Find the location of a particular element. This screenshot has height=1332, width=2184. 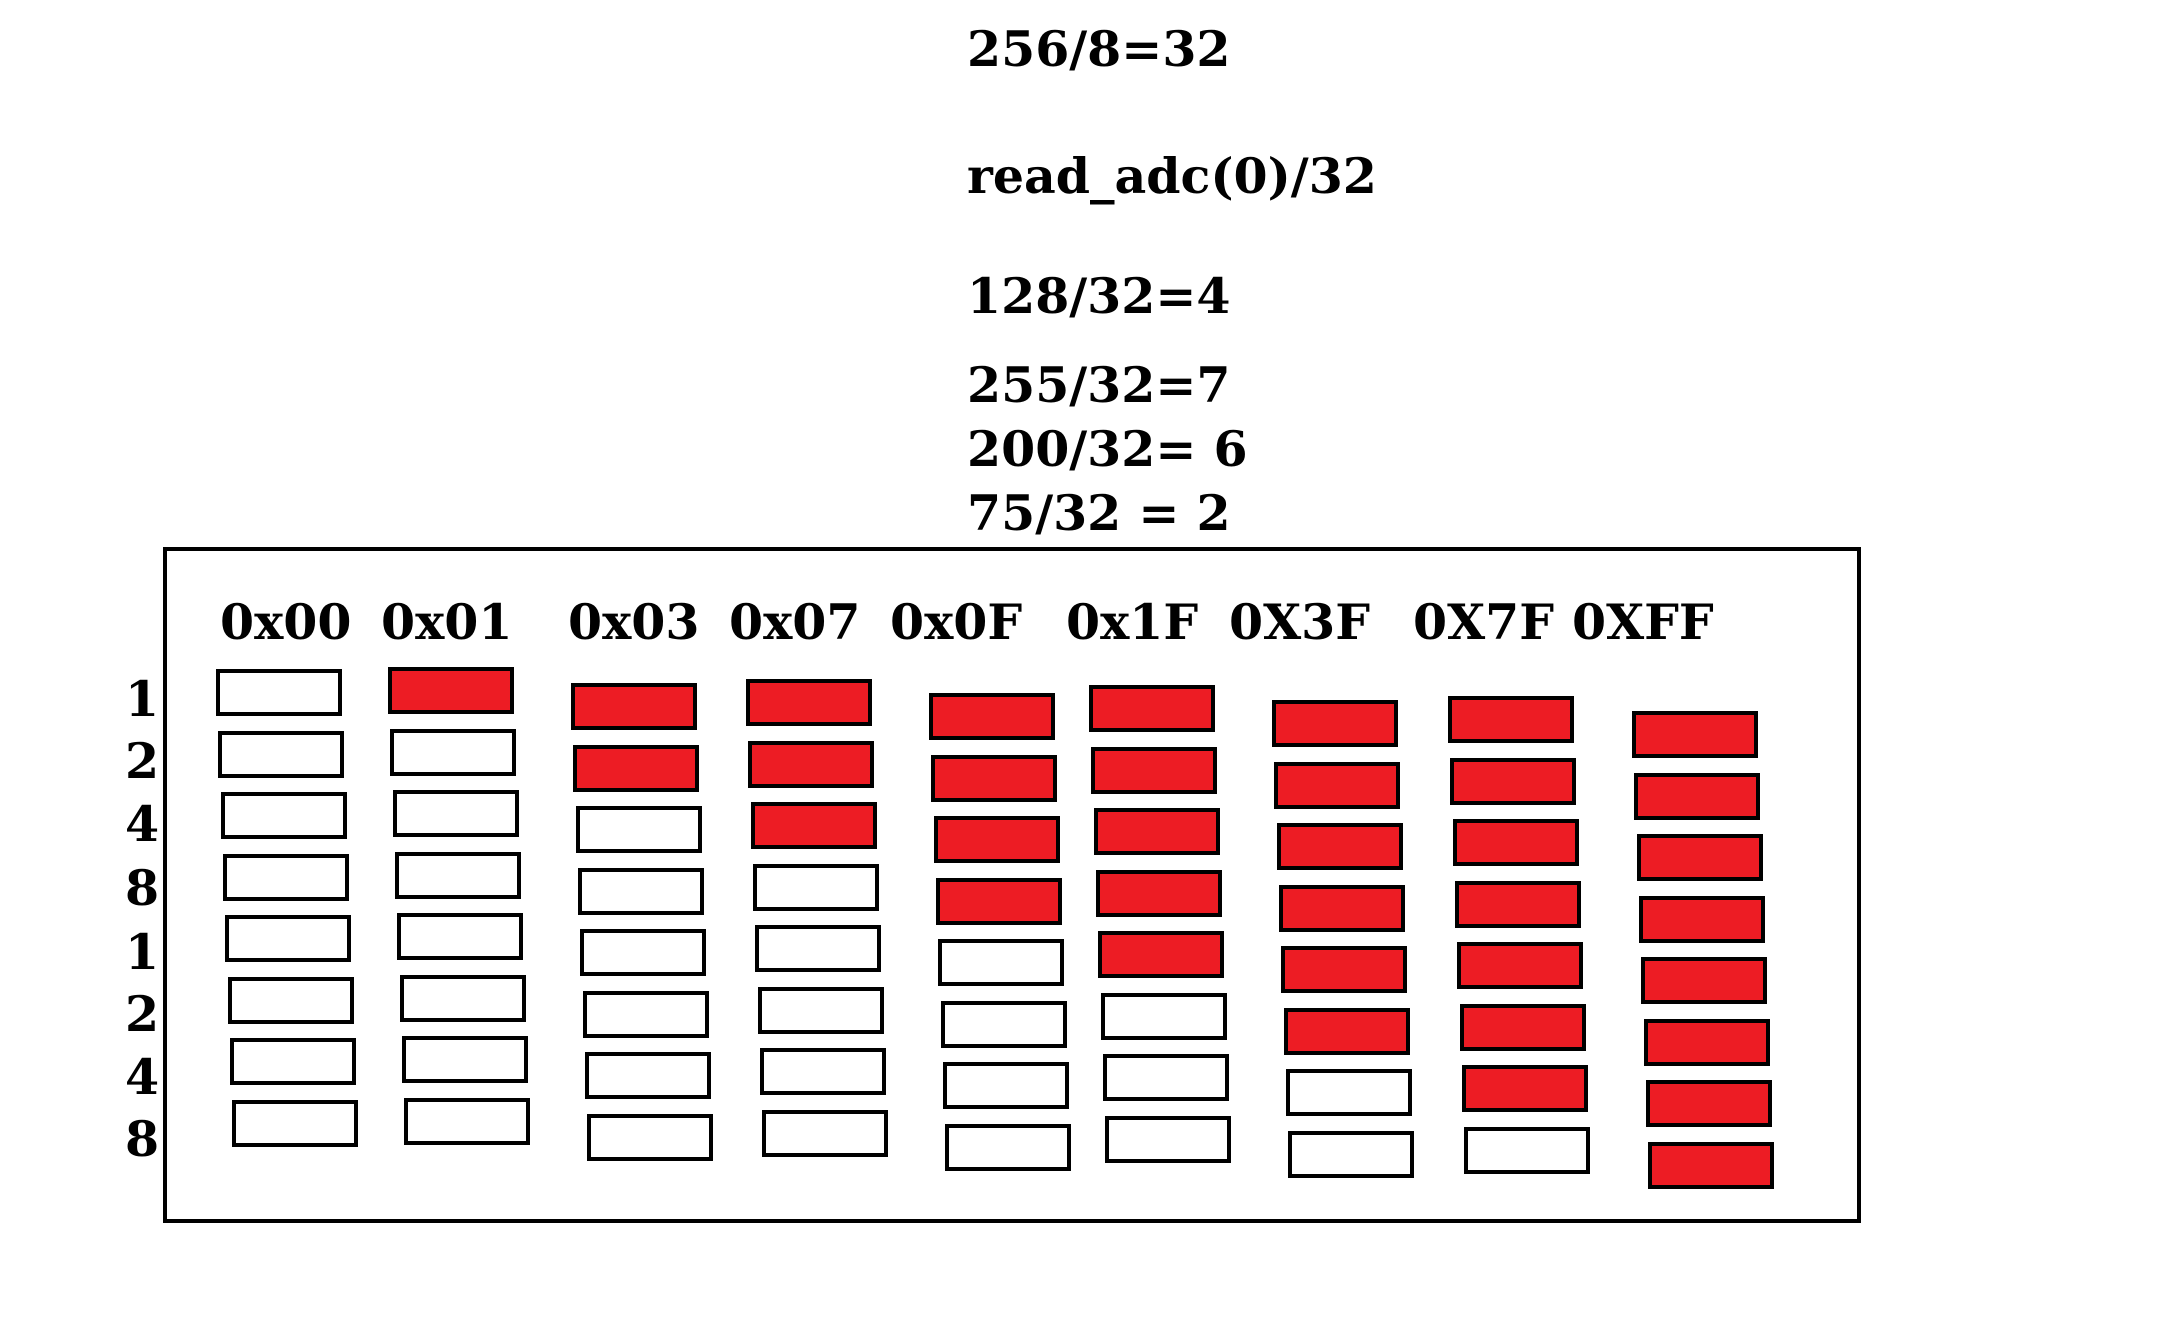

equation-200: 200/32= 6 is located at coordinates (1107, 449).